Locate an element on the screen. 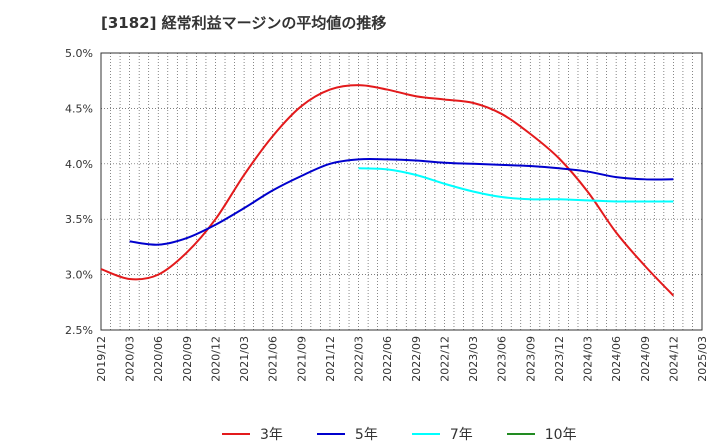 The width and height of the screenshot is (720, 444). legend-item: 10年 is located at coordinates (541, 434).